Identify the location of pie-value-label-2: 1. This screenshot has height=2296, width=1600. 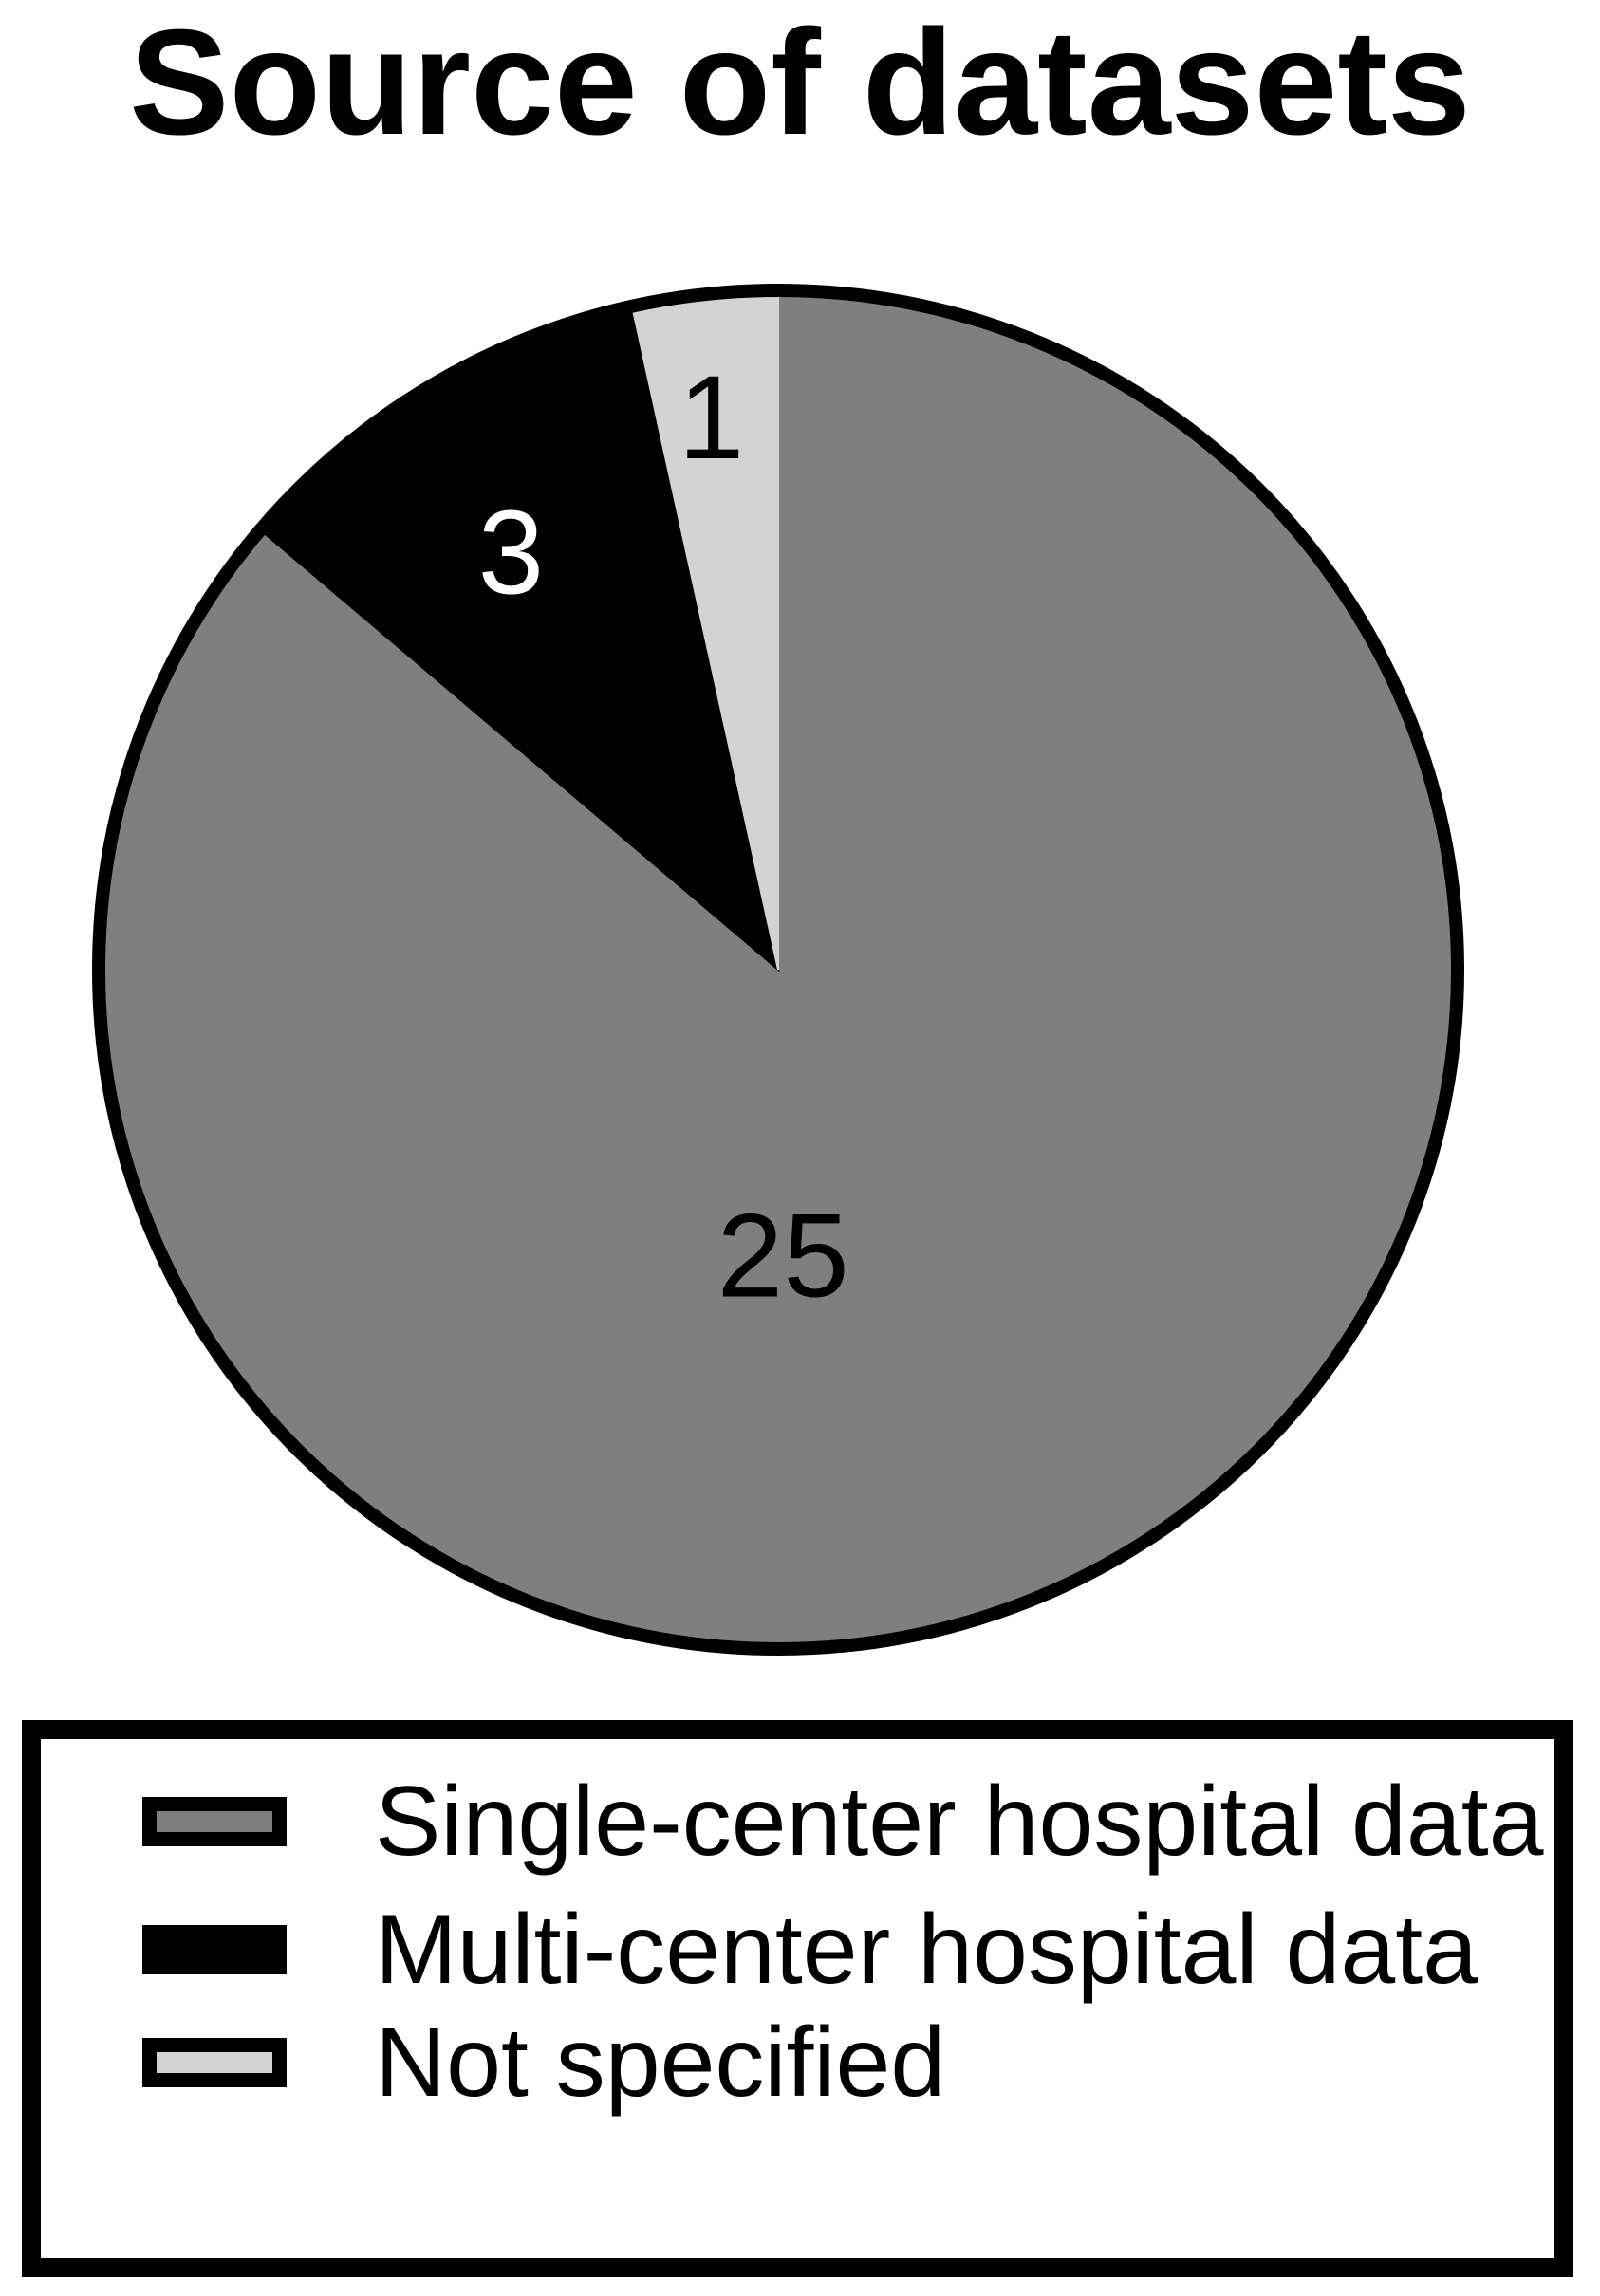
(712, 418).